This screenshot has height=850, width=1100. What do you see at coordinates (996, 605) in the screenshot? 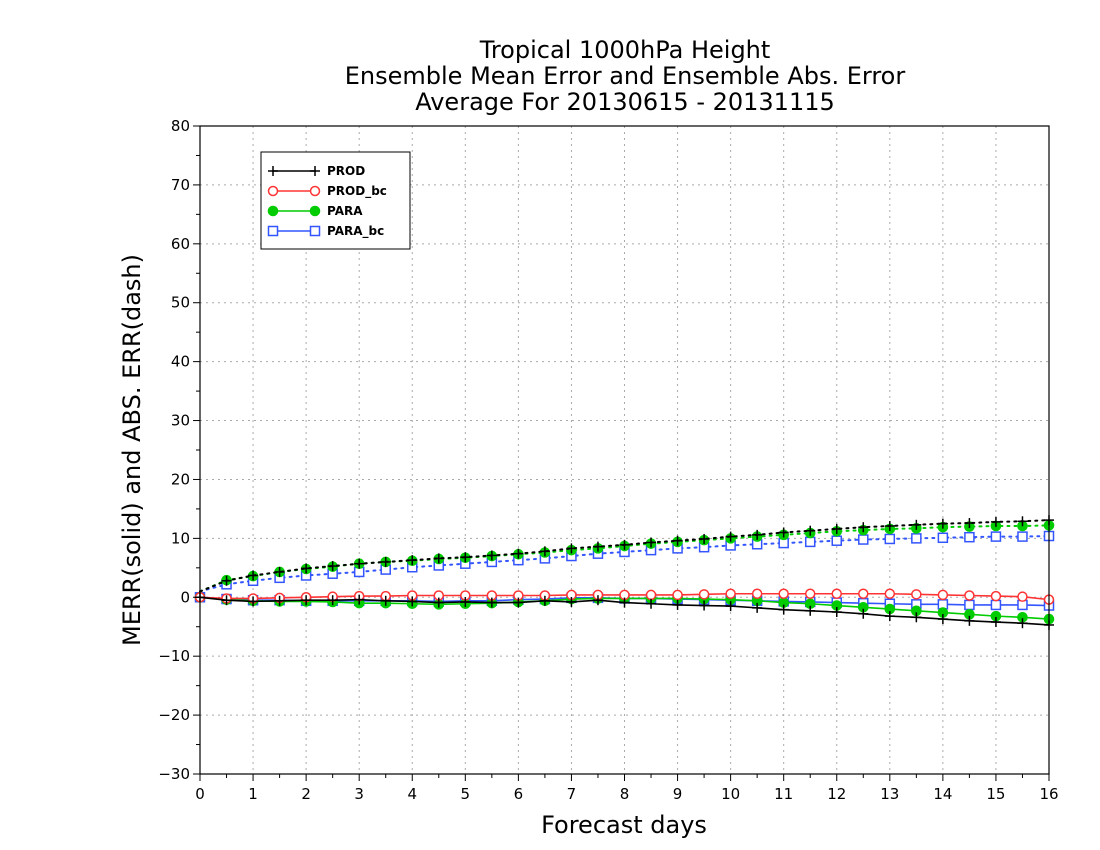
I see `data-point-para-bc-merr` at bounding box center [996, 605].